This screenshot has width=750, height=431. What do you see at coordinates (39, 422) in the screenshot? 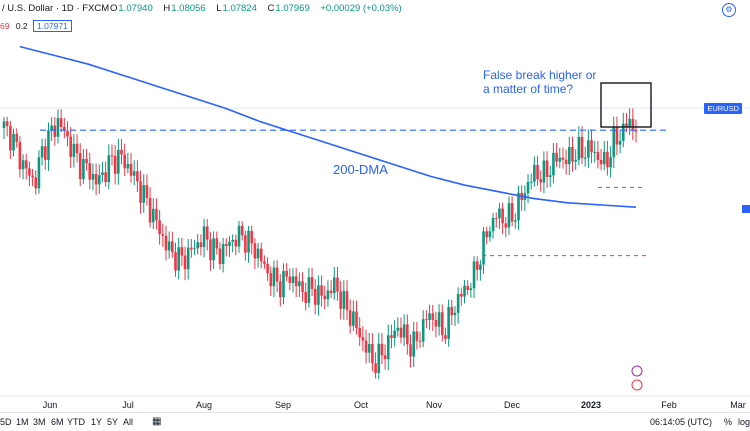
I see `timeframe-button: 3M` at bounding box center [39, 422].